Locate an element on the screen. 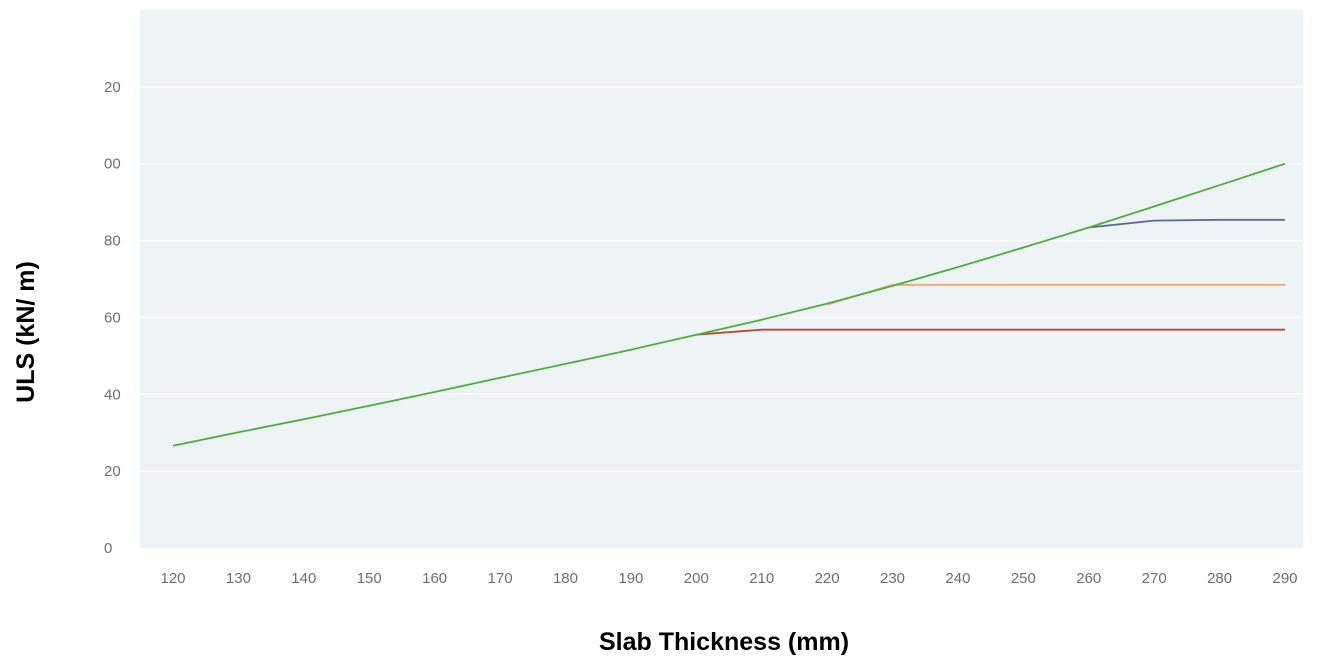 This screenshot has height=666, width=1321. x-tick-label: 270 is located at coordinates (1154, 578).